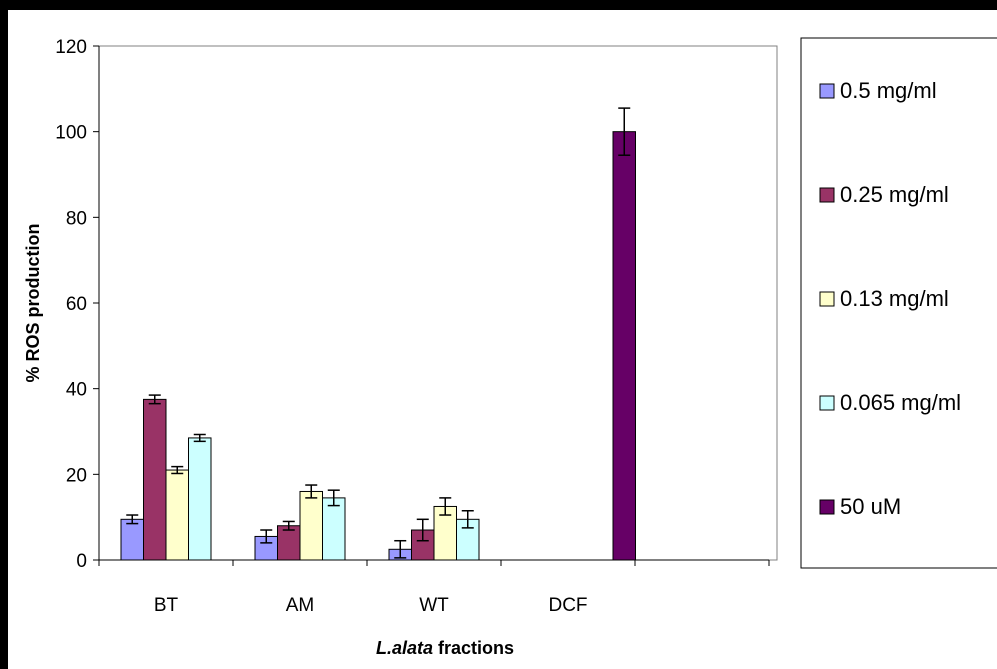 The width and height of the screenshot is (997, 669). Describe the element at coordinates (300, 605) in the screenshot. I see `x-category-label: AM` at that location.